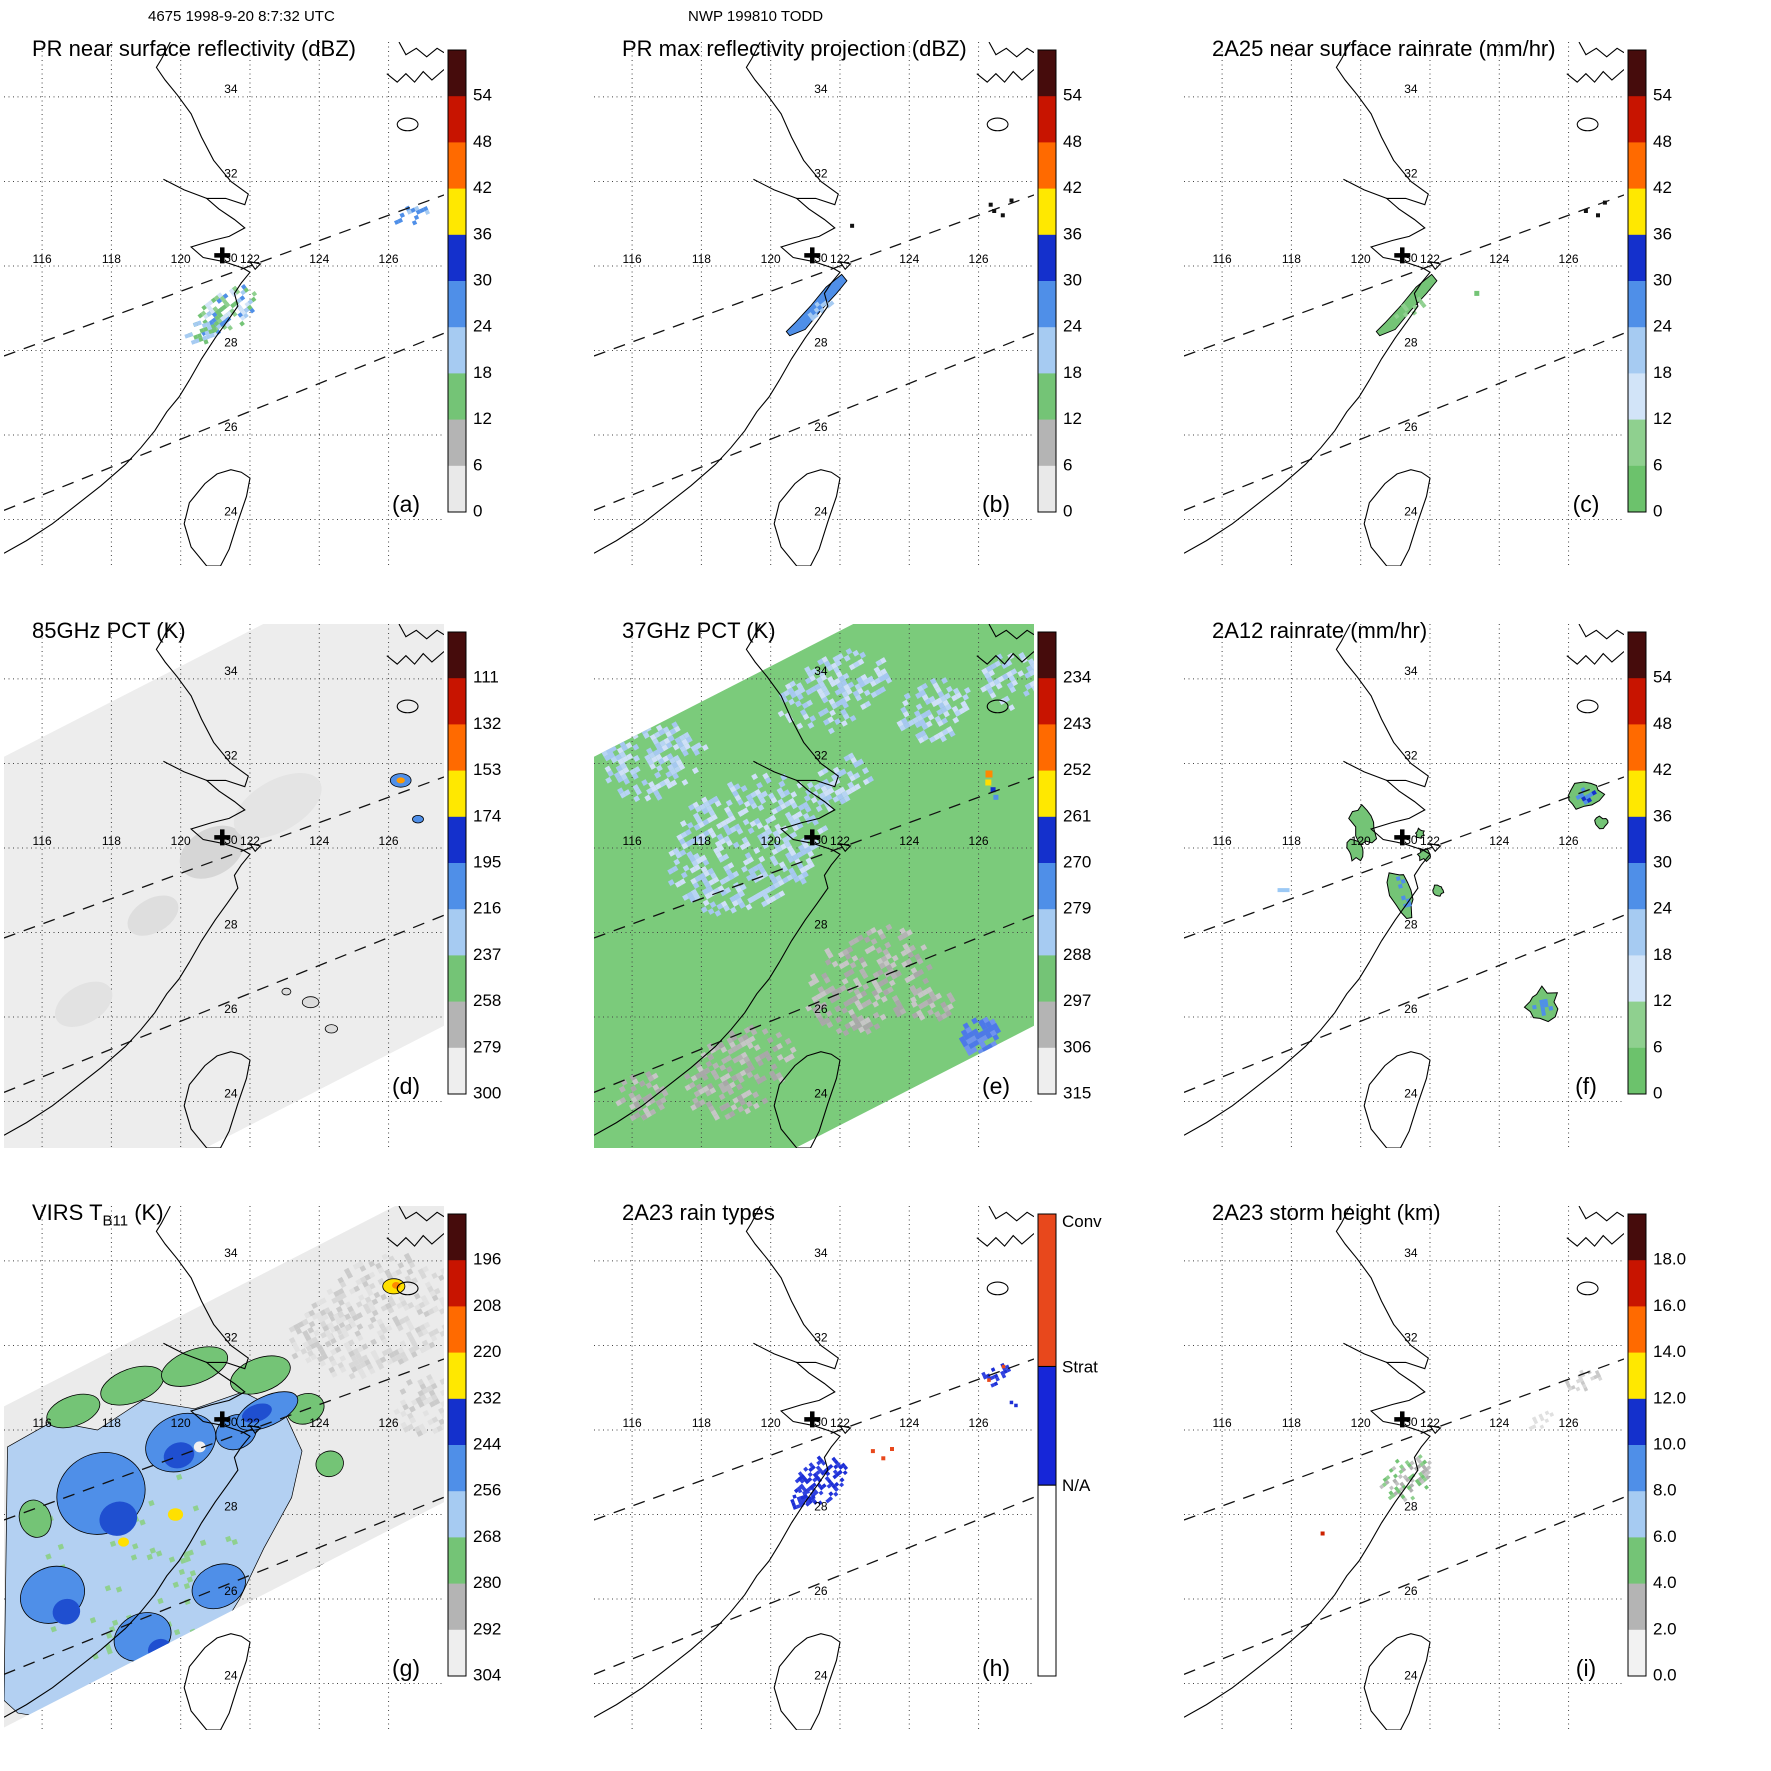 This screenshot has width=1771, height=1771. What do you see at coordinates (487, 1490) in the screenshot?
I see `colorbar-tick-label: 256` at bounding box center [487, 1490].